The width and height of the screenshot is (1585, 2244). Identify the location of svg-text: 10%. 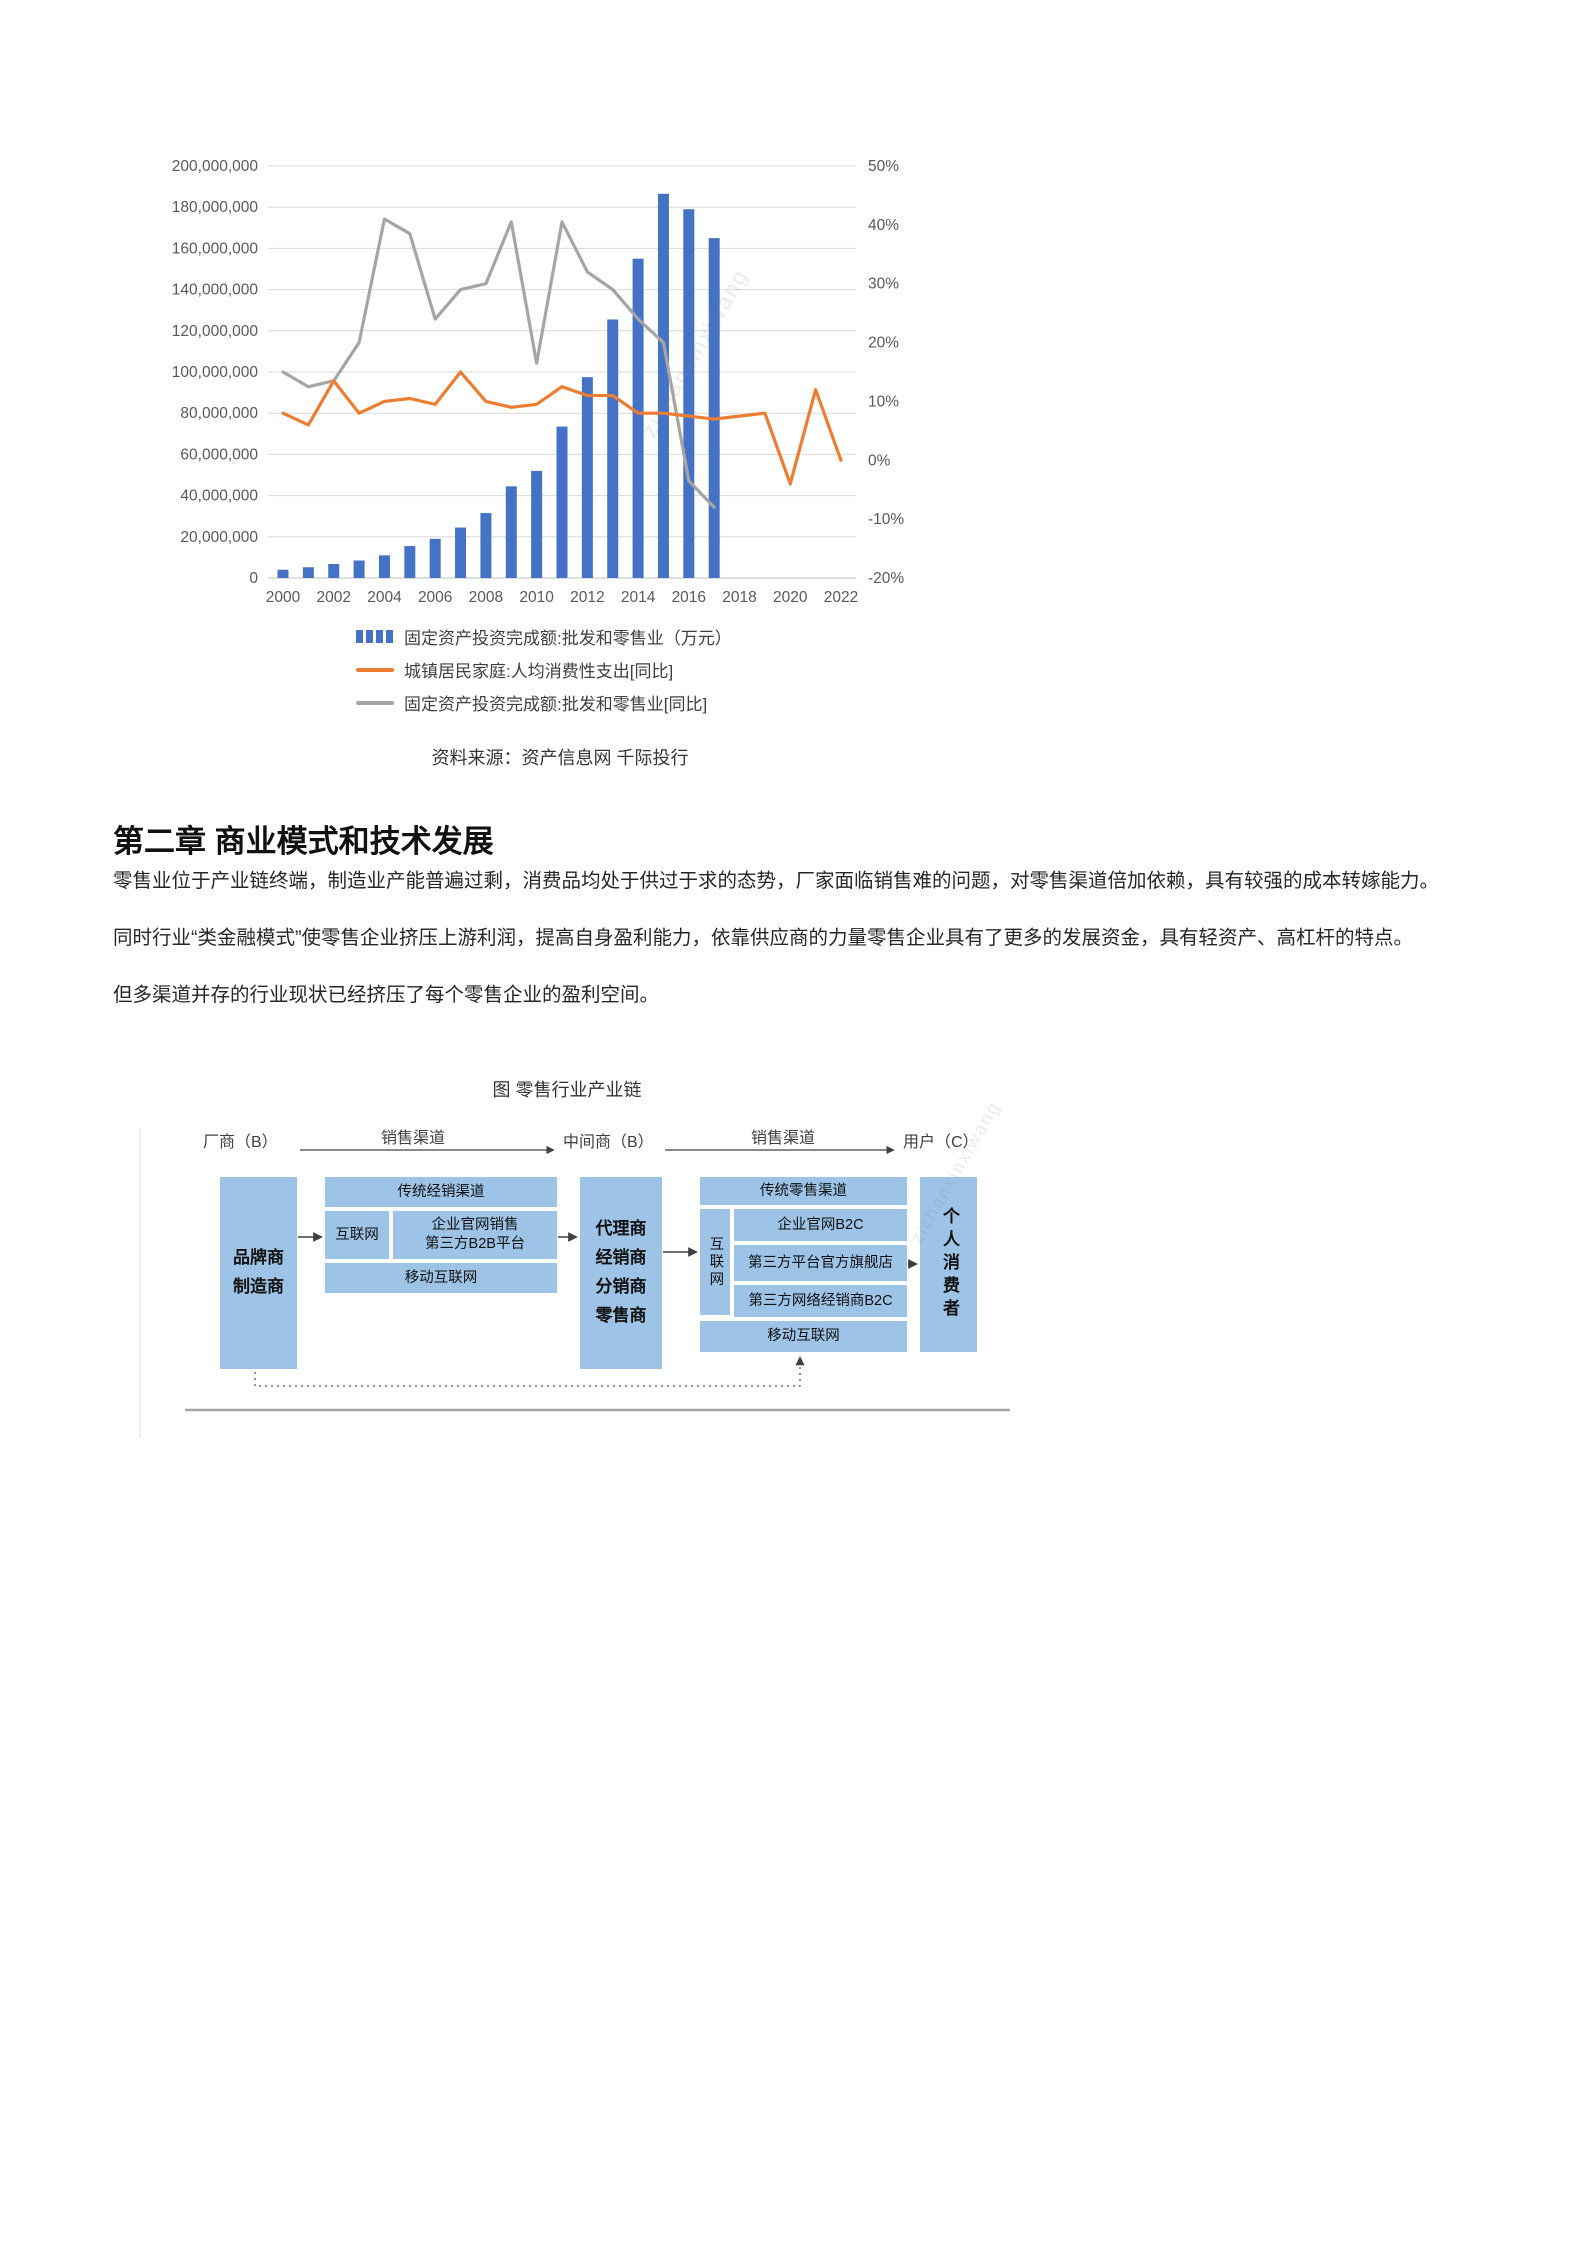
(883, 401).